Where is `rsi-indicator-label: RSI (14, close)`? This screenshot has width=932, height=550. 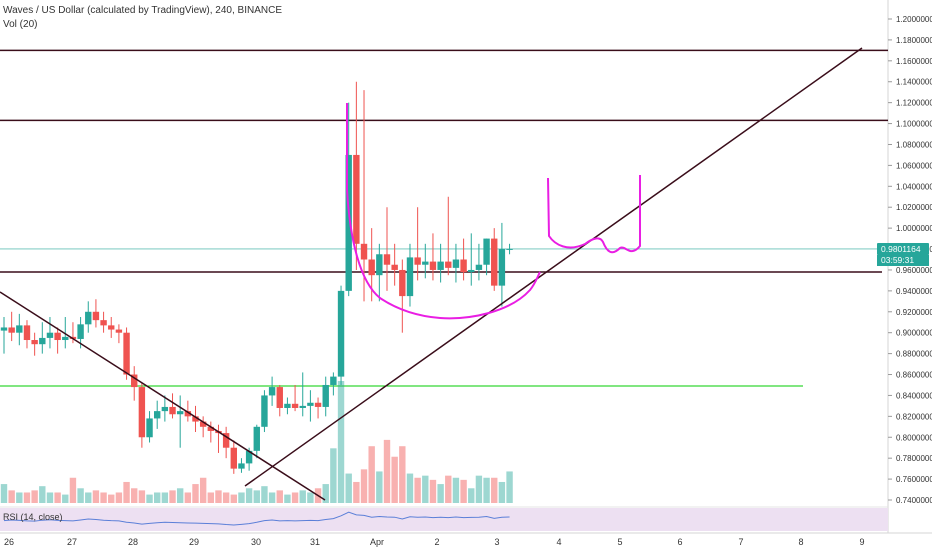
rsi-indicator-label: RSI (14, close) is located at coordinates (33, 517).